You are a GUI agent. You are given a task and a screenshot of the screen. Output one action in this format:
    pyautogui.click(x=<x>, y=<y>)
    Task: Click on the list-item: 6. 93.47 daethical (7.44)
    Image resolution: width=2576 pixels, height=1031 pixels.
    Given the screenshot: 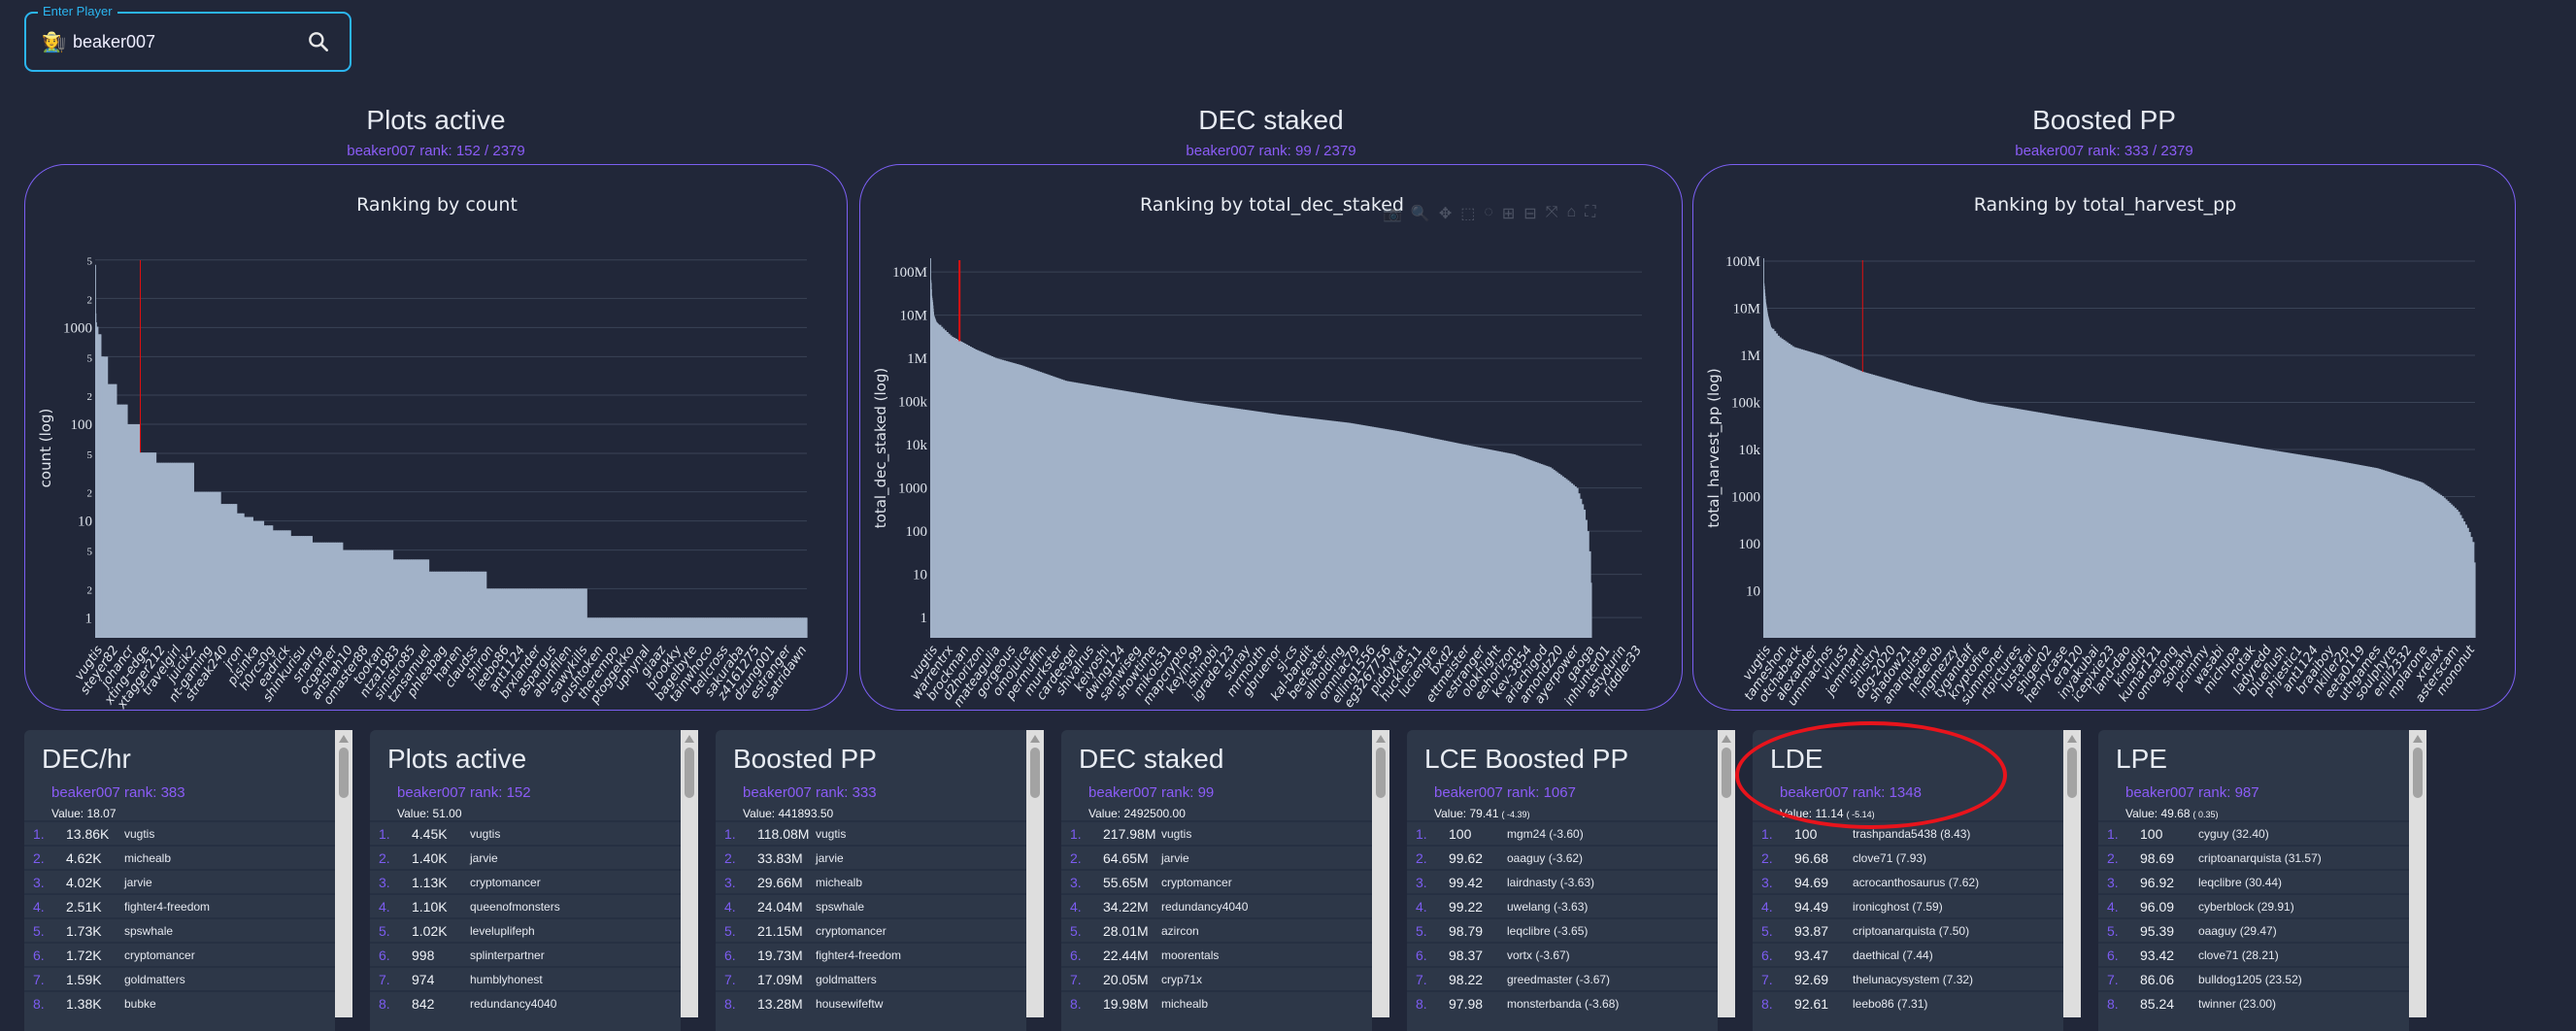 What is the action you would take?
    pyautogui.click(x=1908, y=954)
    